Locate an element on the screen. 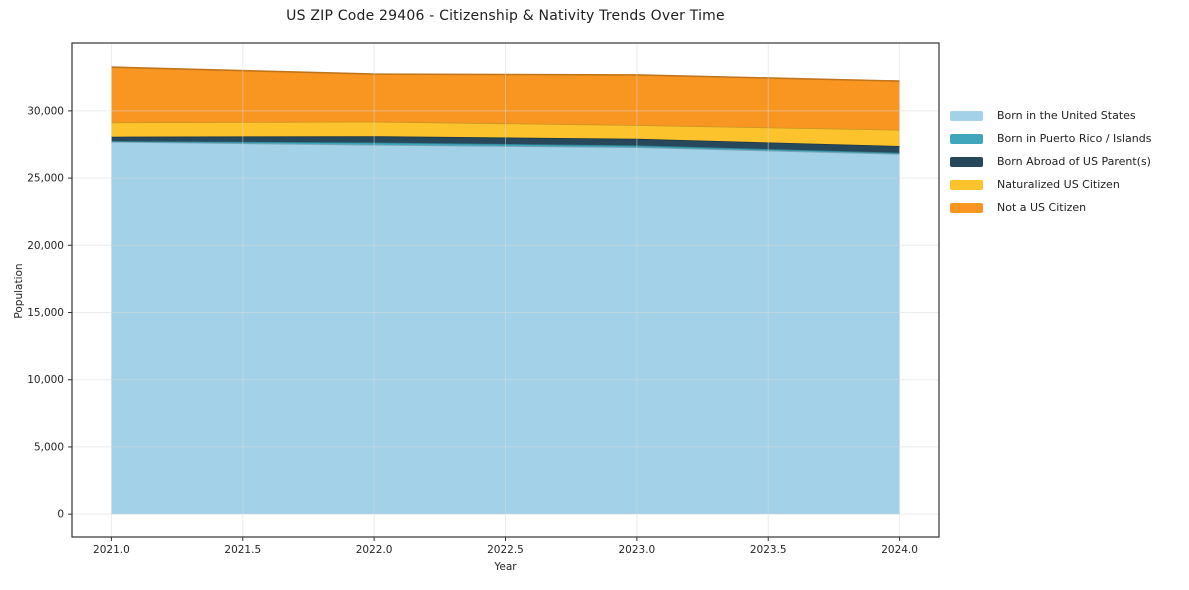 The width and height of the screenshot is (1189, 590). y-tick-label: 20,000 is located at coordinates (45, 246).